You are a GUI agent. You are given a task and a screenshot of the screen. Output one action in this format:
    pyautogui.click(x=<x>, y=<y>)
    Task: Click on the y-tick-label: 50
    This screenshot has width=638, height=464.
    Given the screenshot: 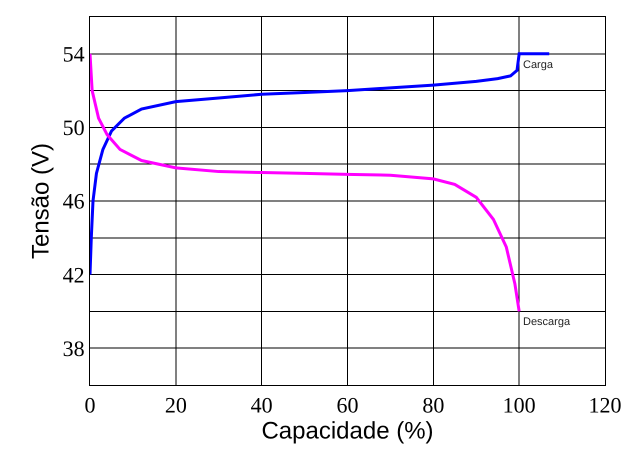 What is the action you would take?
    pyautogui.click(x=73, y=127)
    